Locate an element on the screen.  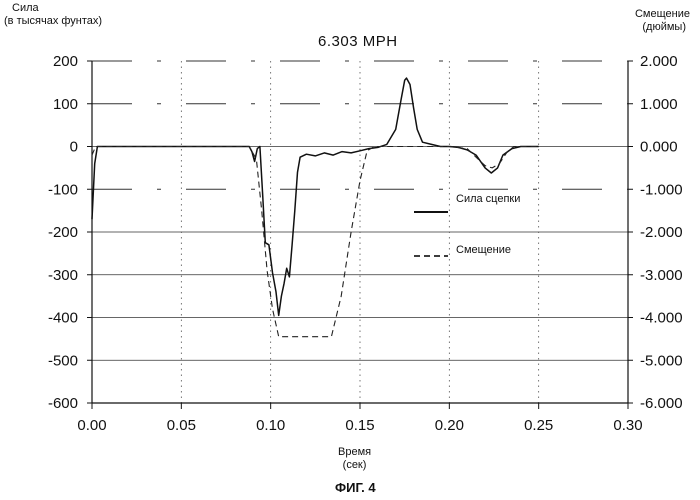
y-left-tick-label: 0 is located at coordinates (74, 147).